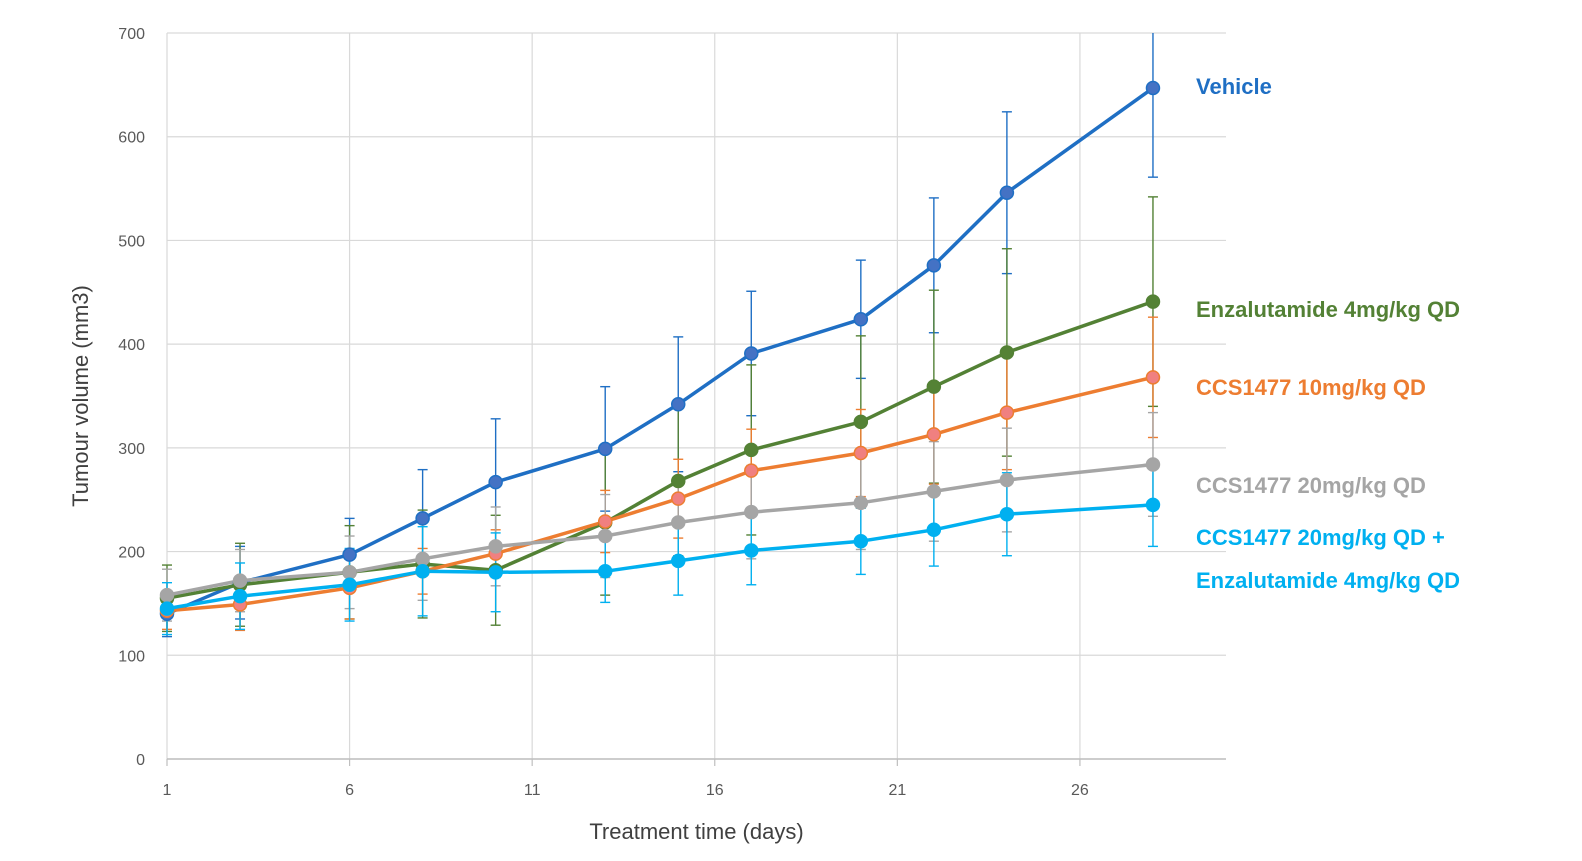 This screenshot has width=1582, height=861. I want to click on chart-axes, so click(696, 762).